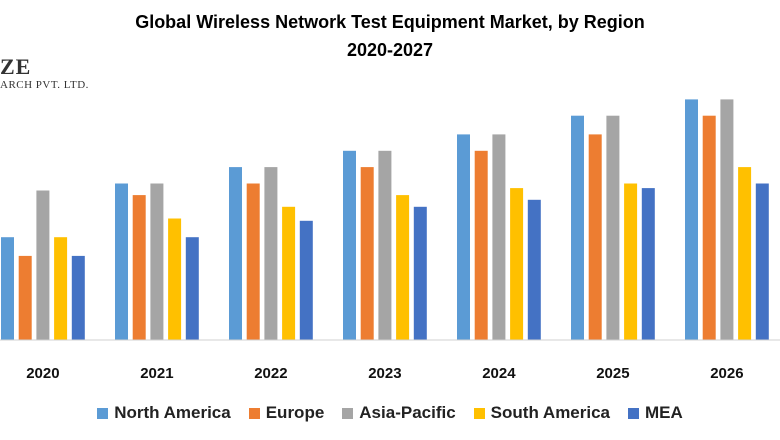  I want to click on legend-swatch-asia-pacific, so click(348, 413).